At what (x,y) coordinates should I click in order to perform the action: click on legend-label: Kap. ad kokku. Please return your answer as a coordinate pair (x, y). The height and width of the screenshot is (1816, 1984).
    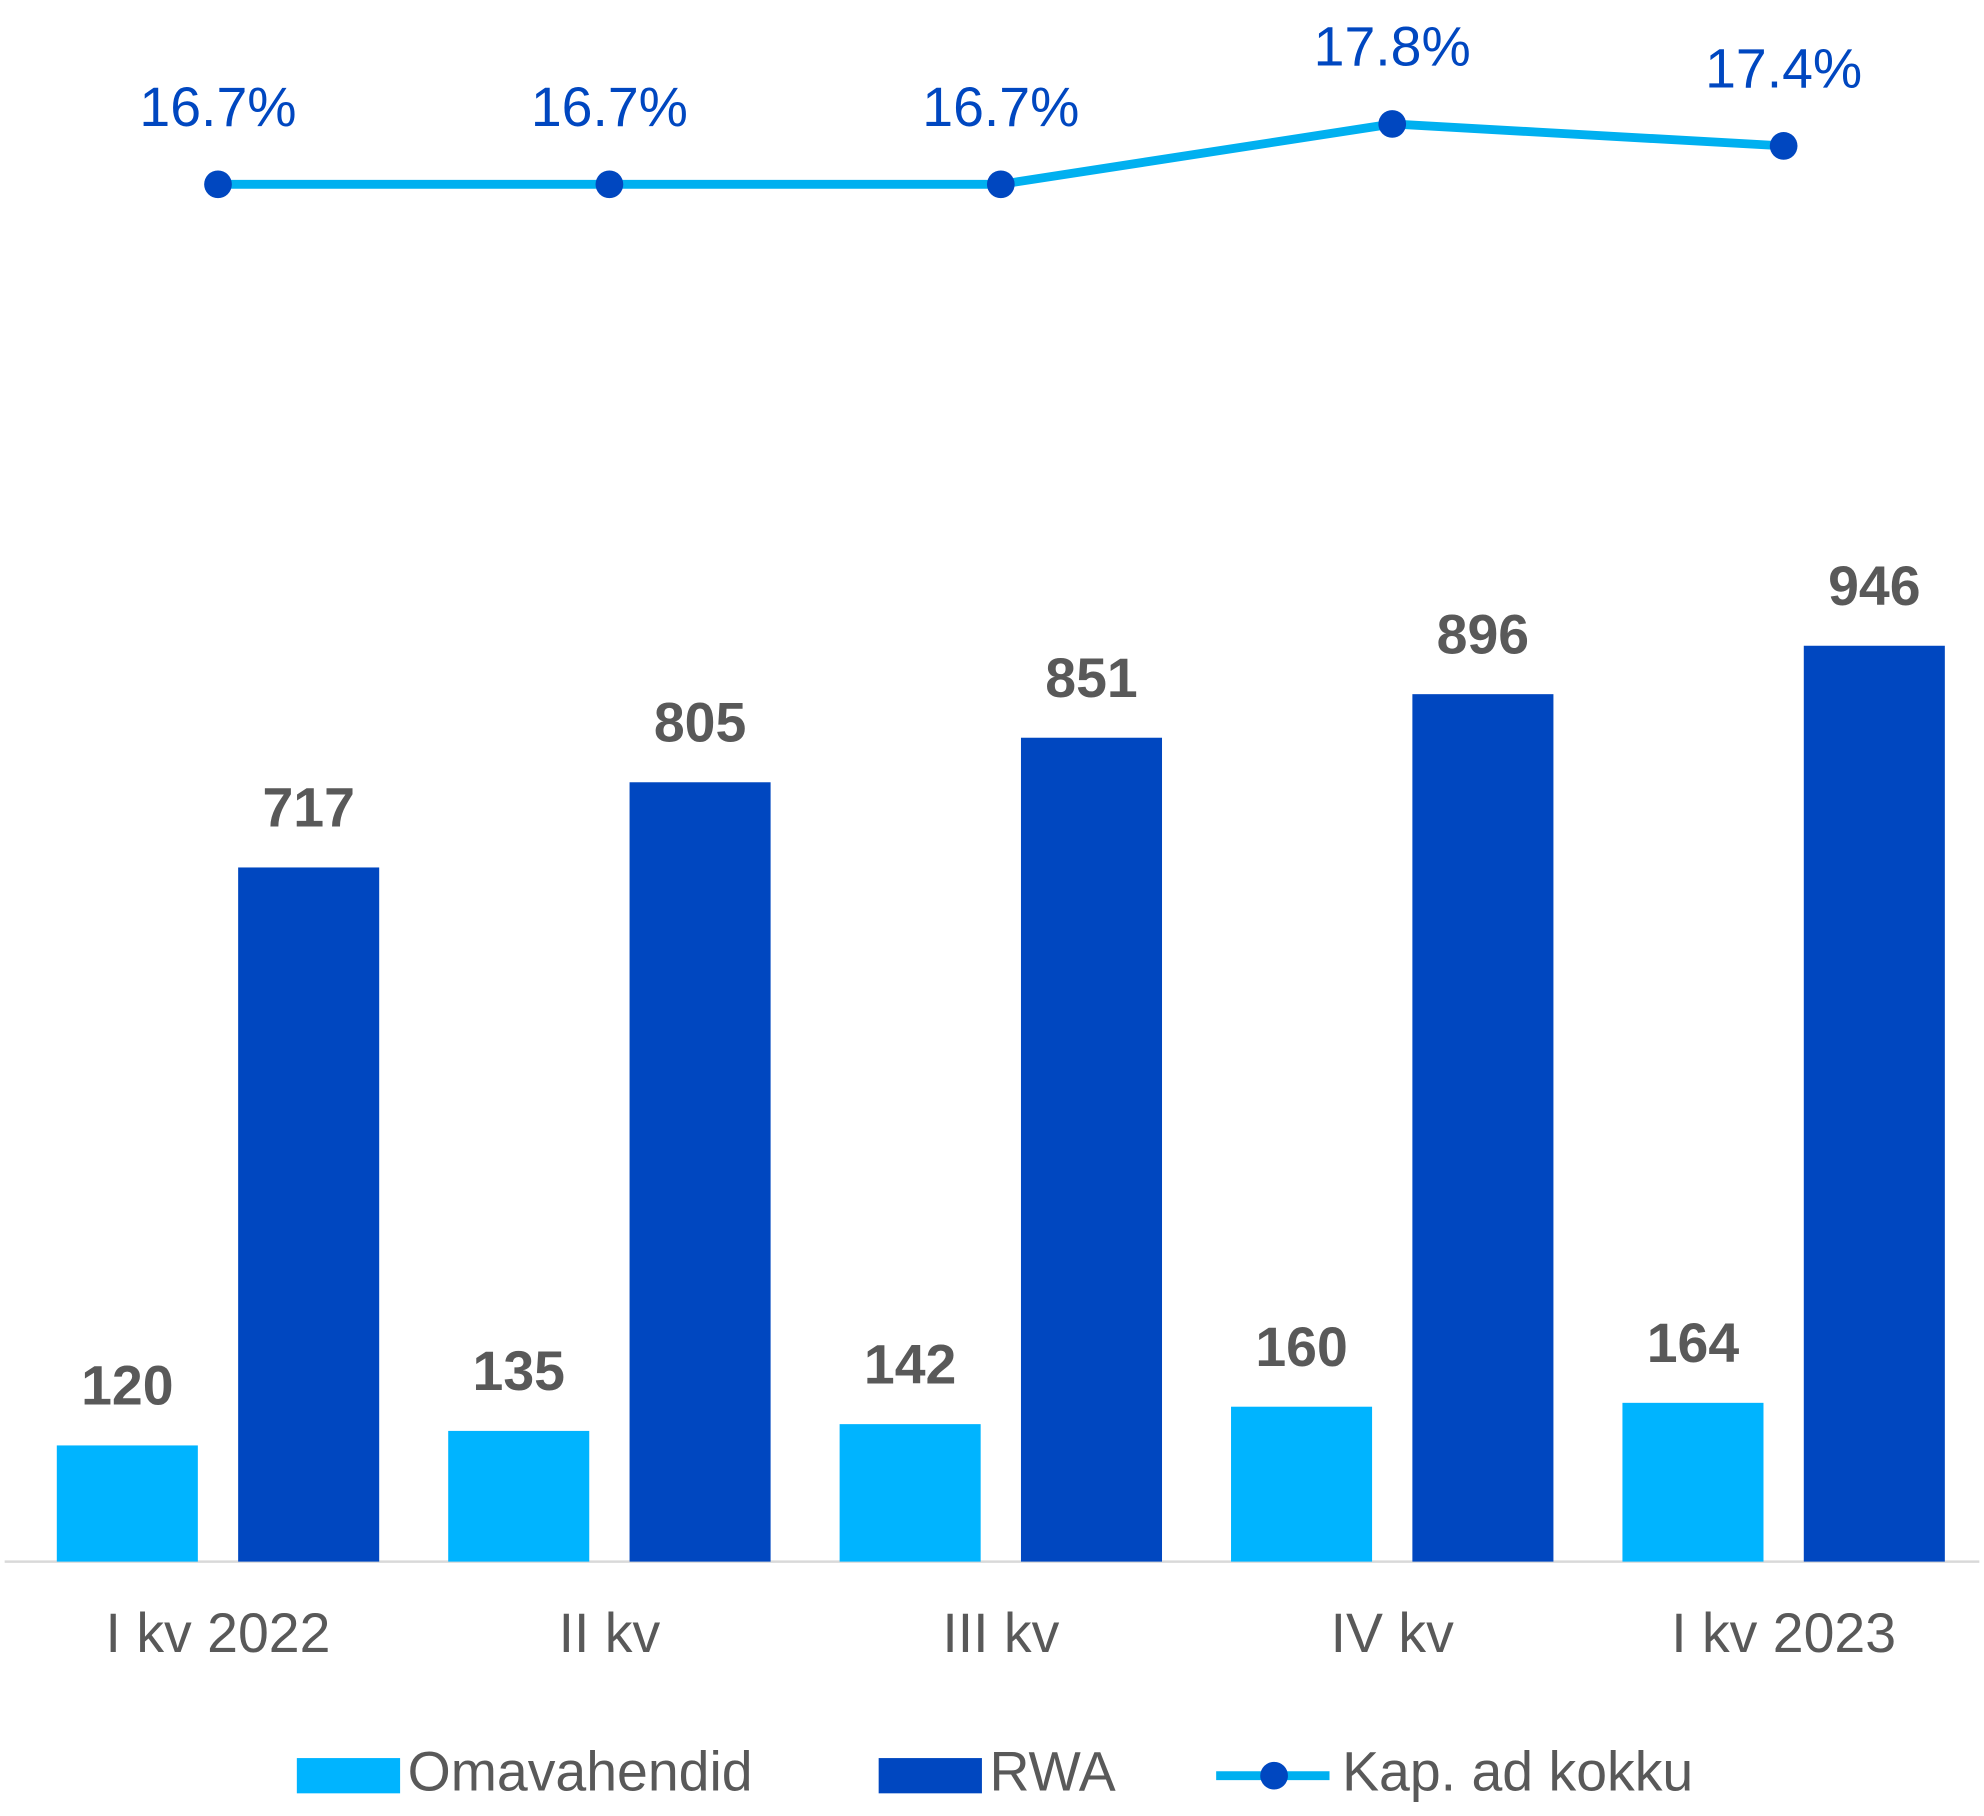
    Looking at the image, I should click on (1517, 1771).